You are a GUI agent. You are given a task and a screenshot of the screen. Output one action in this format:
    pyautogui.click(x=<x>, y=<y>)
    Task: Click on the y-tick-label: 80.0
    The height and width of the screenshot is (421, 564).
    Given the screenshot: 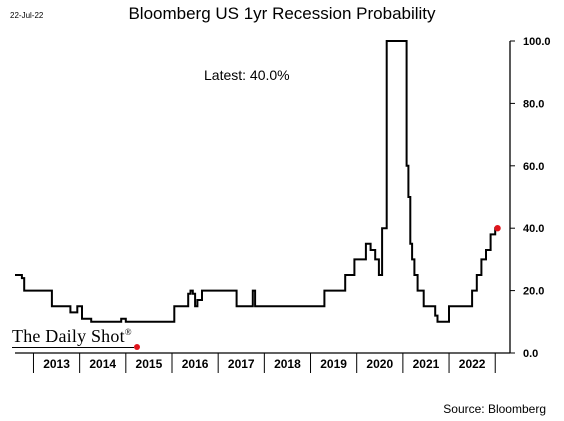 What is the action you would take?
    pyautogui.click(x=533, y=104)
    